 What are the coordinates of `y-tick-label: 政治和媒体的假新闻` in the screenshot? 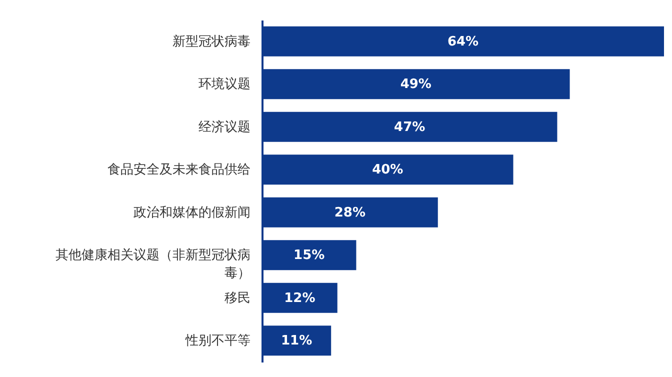 It's located at (192, 212).